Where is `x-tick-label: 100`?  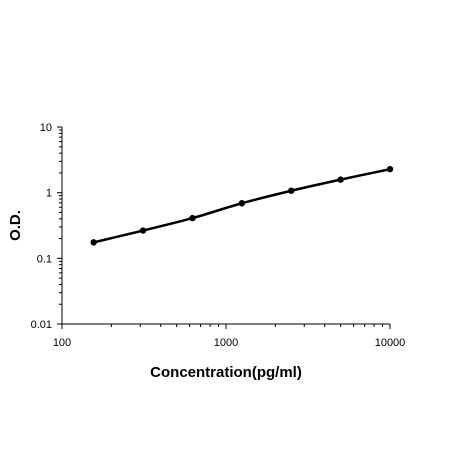
x-tick-label: 100 is located at coordinates (62, 343).